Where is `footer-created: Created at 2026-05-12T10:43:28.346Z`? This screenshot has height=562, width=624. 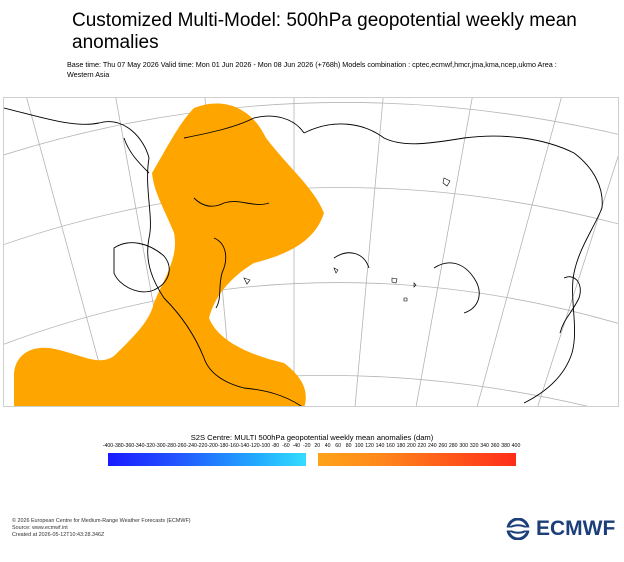 footer-created: Created at 2026-05-12T10:43:28.346Z is located at coordinates (58, 535).